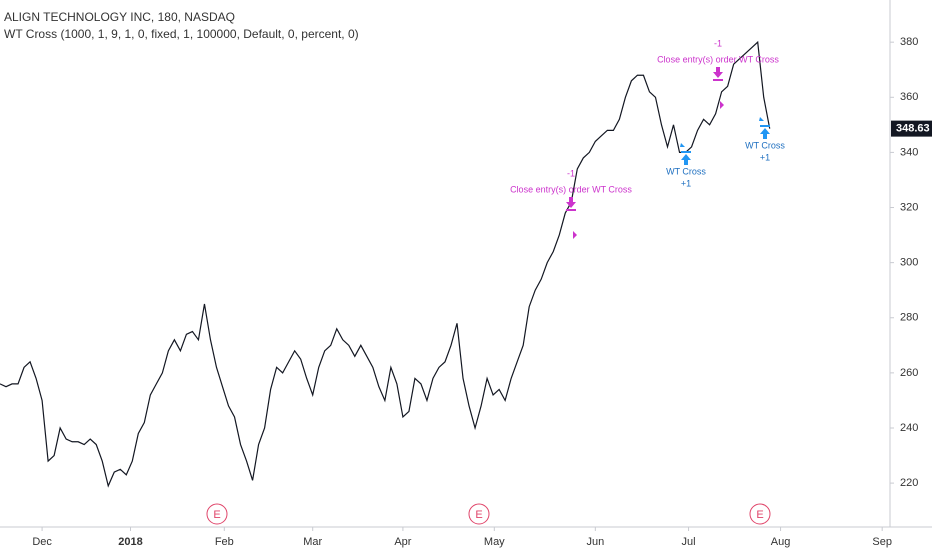 This screenshot has width=932, height=550. I want to click on y-tick-label: 320, so click(909, 207).